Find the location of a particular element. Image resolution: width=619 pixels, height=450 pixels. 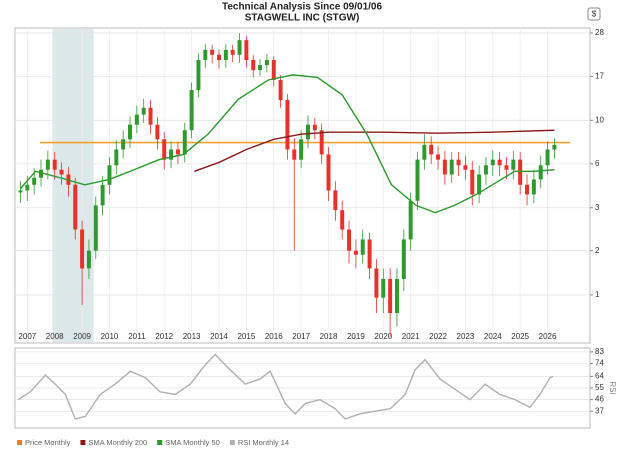

y-tick-label: 83 is located at coordinates (599, 351).